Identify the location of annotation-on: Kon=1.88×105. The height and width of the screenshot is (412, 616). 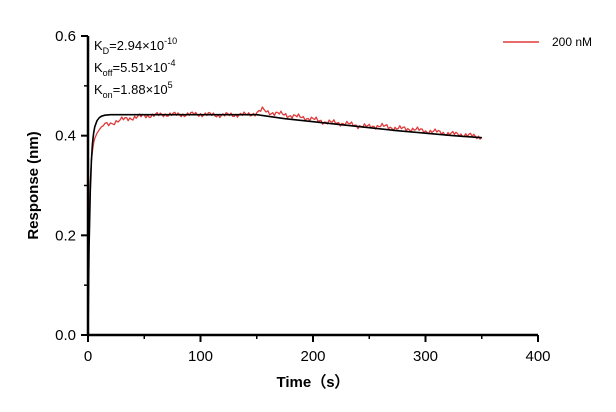
(133, 90).